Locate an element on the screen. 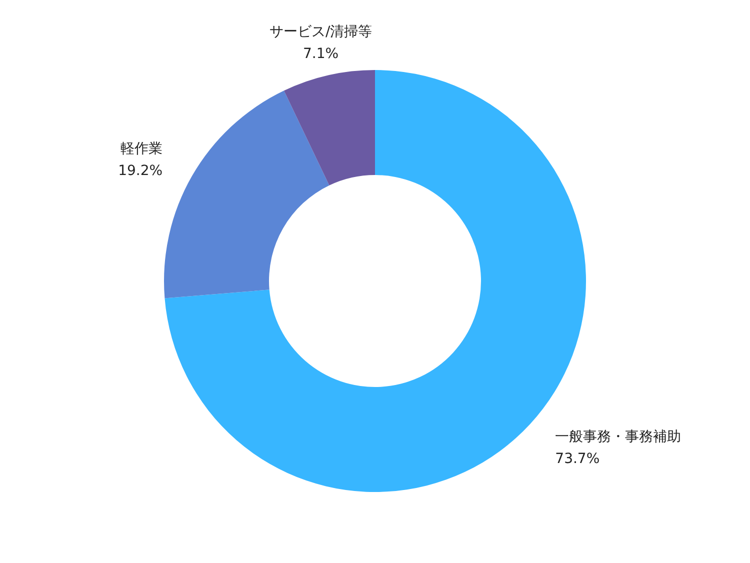  data-label: 19.2% is located at coordinates (140, 170).